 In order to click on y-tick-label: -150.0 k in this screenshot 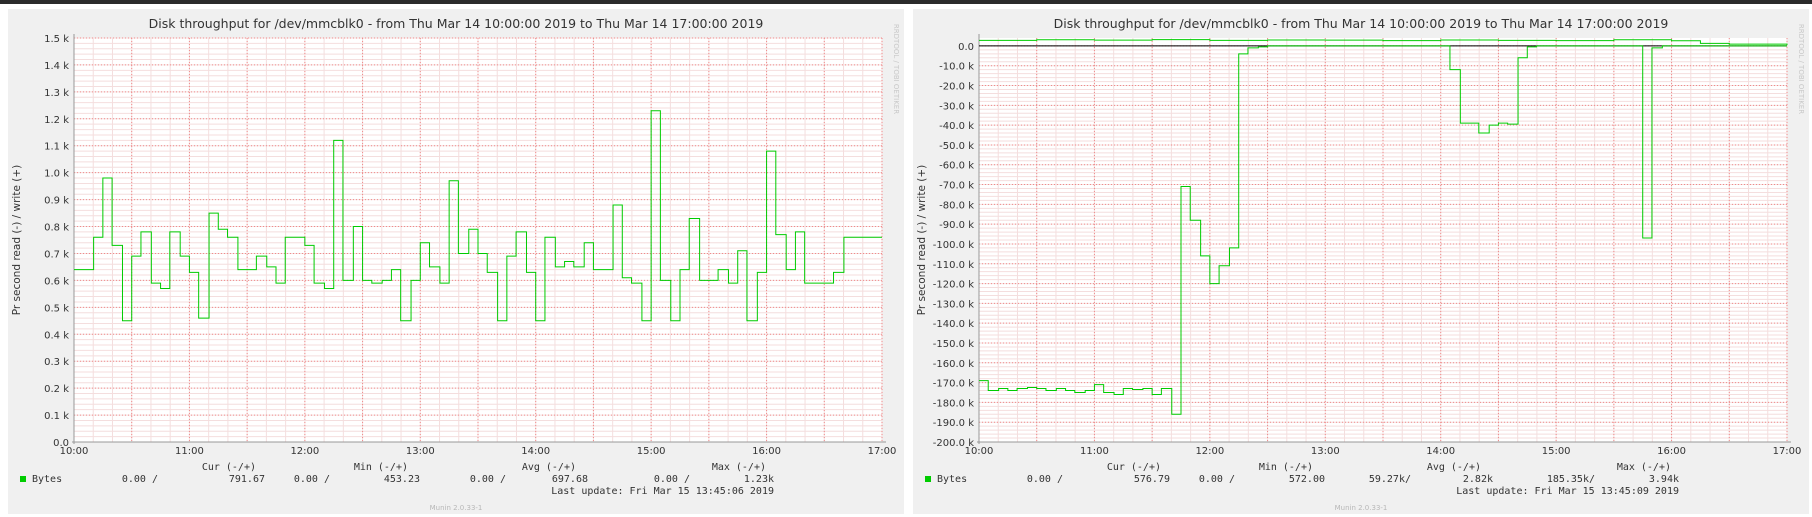, I will do `click(953, 344)`.